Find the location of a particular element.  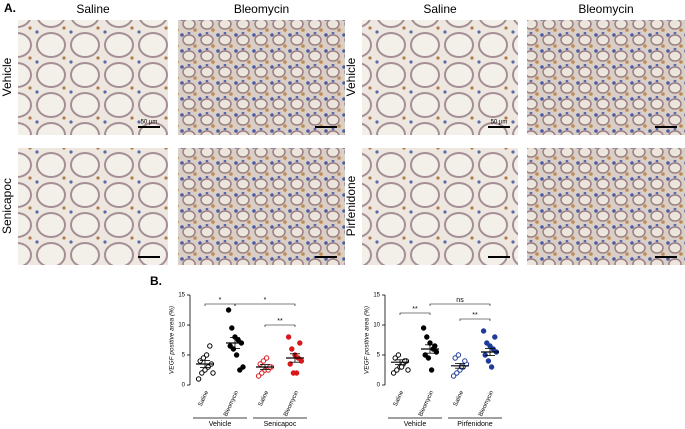

significance-label: ns is located at coordinates (460, 300).